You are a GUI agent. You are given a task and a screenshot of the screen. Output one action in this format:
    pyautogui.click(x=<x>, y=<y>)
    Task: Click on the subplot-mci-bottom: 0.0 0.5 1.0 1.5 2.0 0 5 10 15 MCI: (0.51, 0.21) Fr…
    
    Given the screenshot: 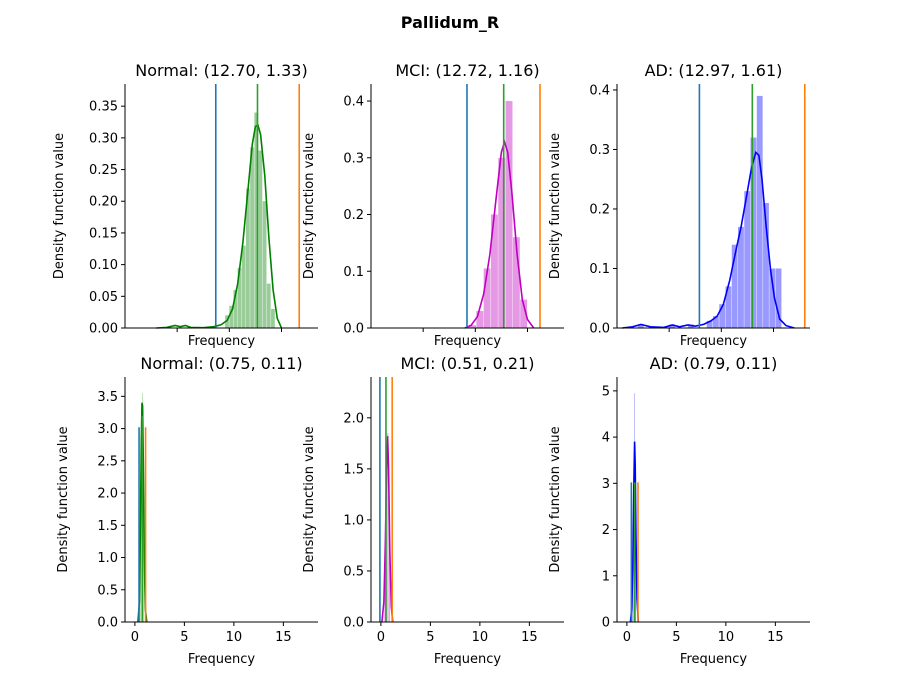 What is the action you would take?
    pyautogui.click(x=433, y=510)
    